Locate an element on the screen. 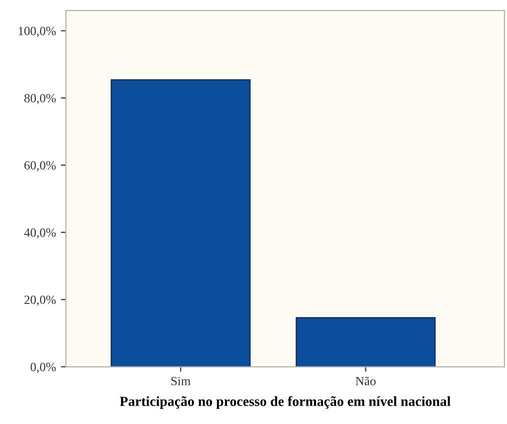  x-tick-label: Sim is located at coordinates (181, 381).